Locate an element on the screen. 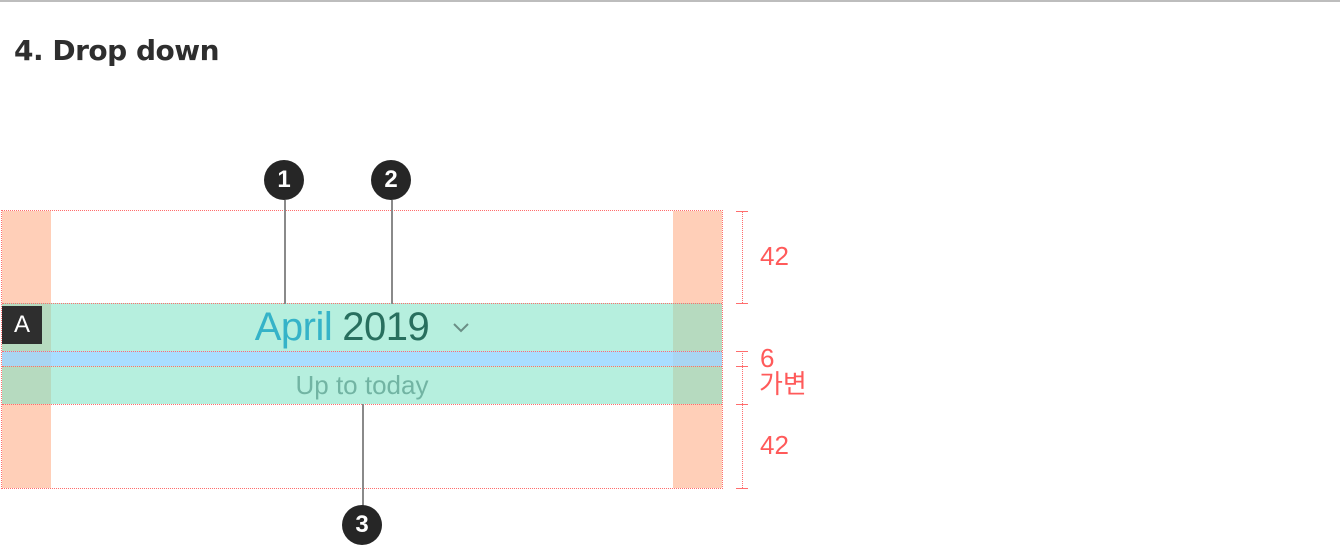 The height and width of the screenshot is (546, 1340). dropdown-title: April 2019 is located at coordinates (362, 327).